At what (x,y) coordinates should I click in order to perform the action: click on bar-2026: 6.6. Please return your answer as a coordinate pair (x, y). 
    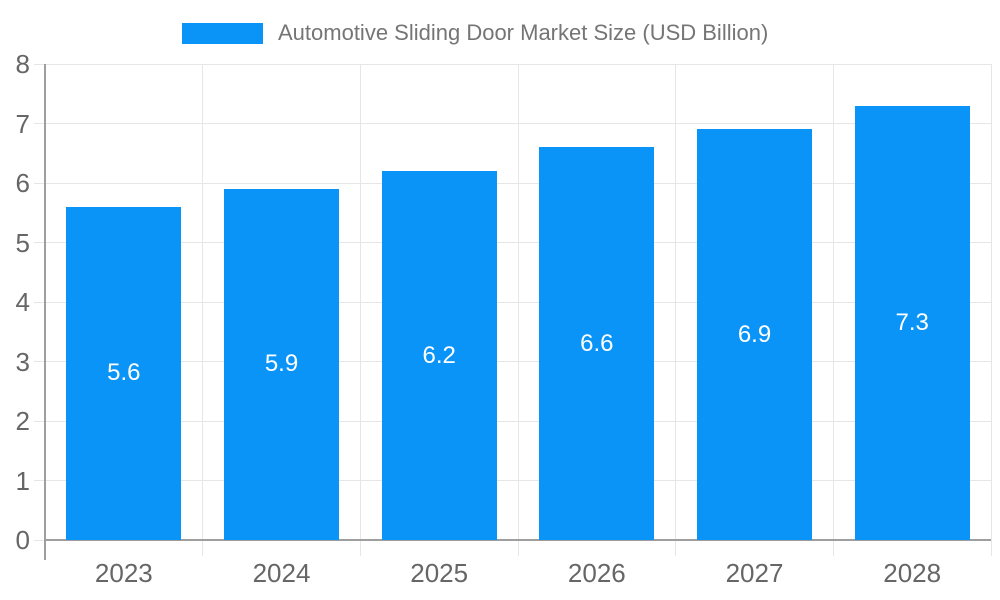
    Looking at the image, I should click on (597, 343).